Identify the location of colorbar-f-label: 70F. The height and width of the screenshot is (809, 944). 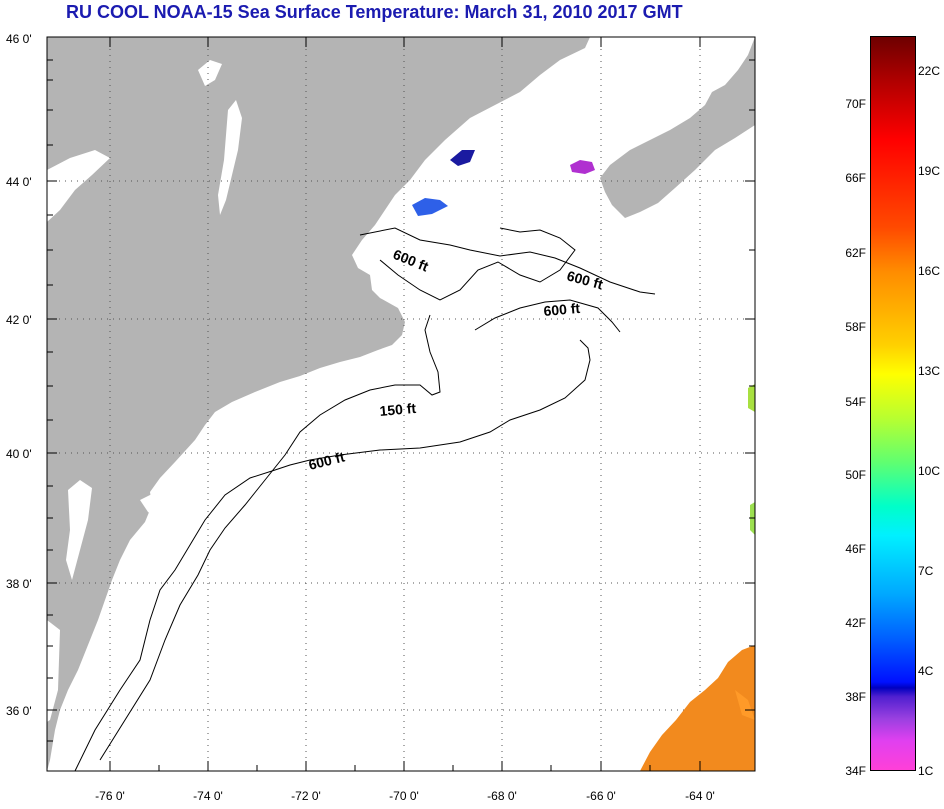
(855, 104).